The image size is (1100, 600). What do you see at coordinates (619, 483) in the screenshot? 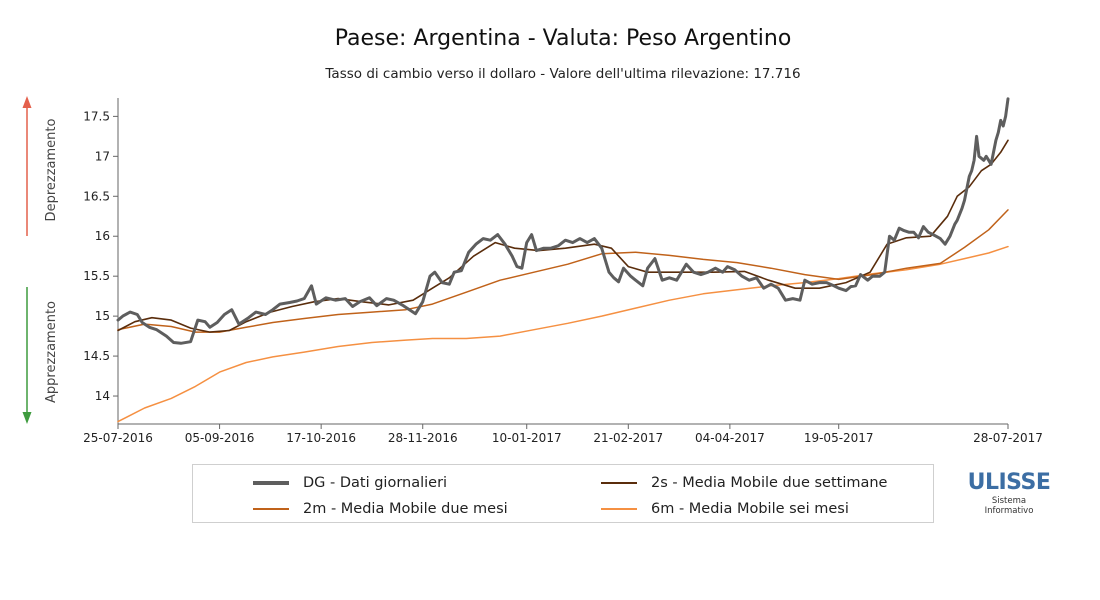
I see `legend-swatch-2s` at bounding box center [619, 483].